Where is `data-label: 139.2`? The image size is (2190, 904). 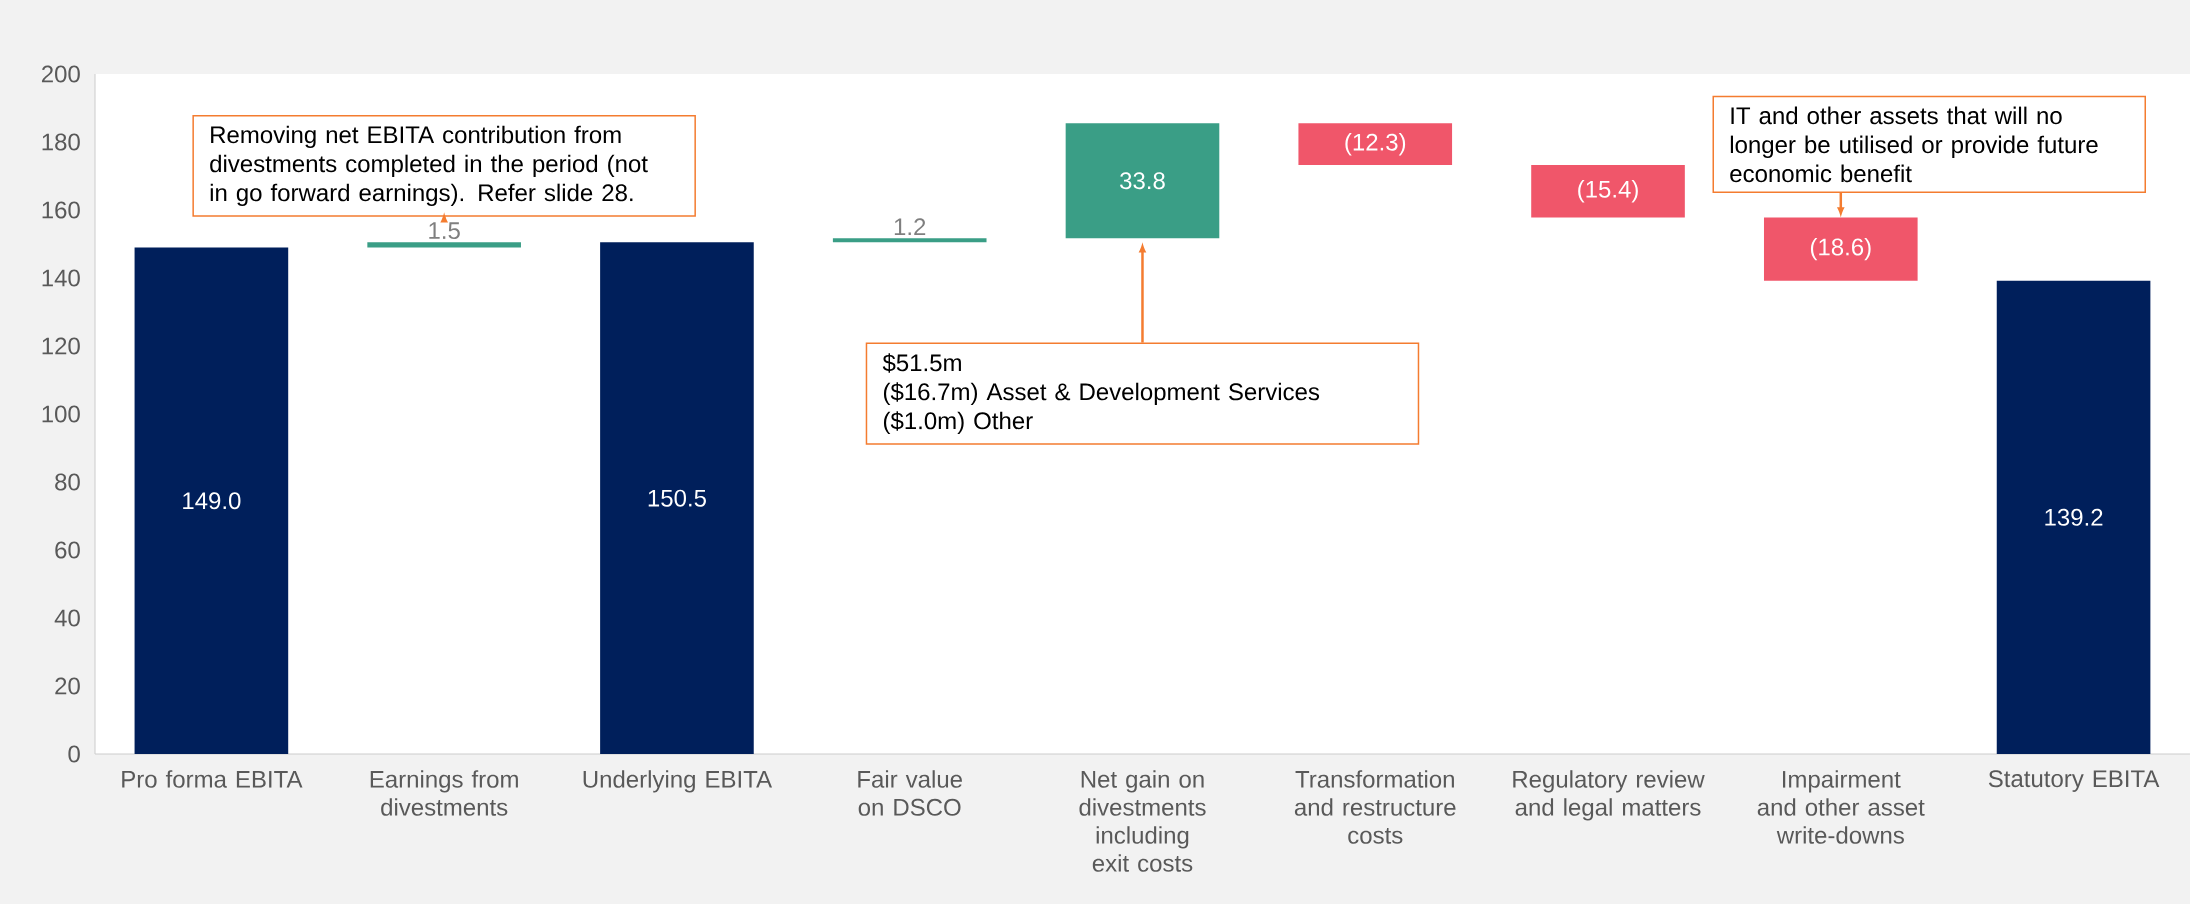 data-label: 139.2 is located at coordinates (2074, 517).